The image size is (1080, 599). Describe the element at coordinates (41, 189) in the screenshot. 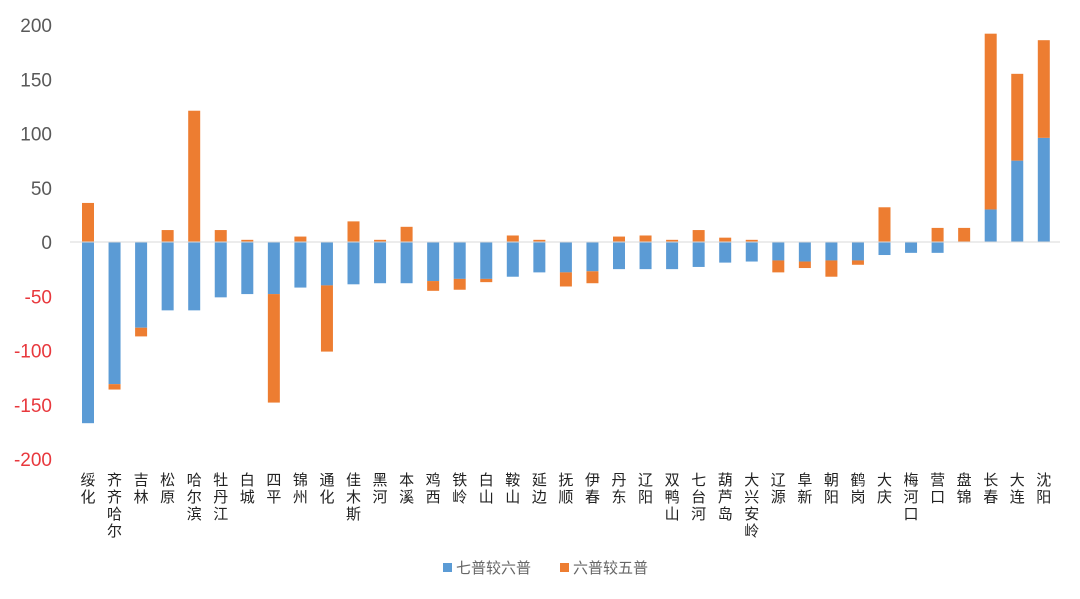

I see `y-tick-label: 50` at that location.